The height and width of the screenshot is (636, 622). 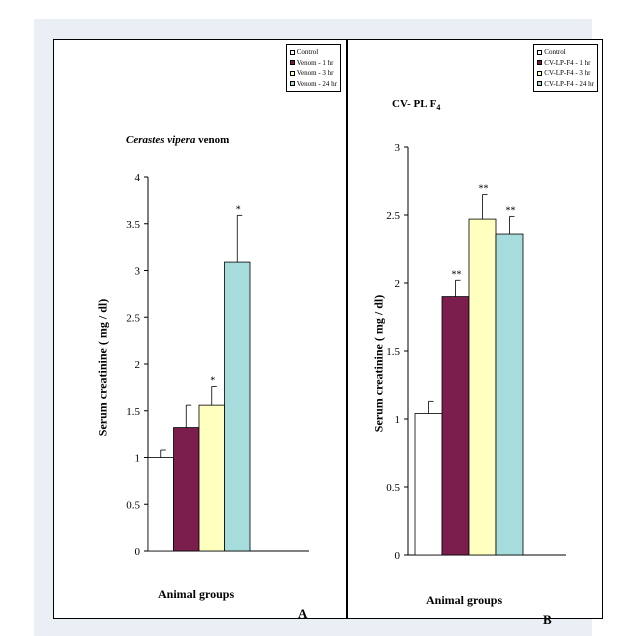 I want to click on legend-item-1hr: CV-LP-F4 - 1 hr, so click(x=565, y=63).